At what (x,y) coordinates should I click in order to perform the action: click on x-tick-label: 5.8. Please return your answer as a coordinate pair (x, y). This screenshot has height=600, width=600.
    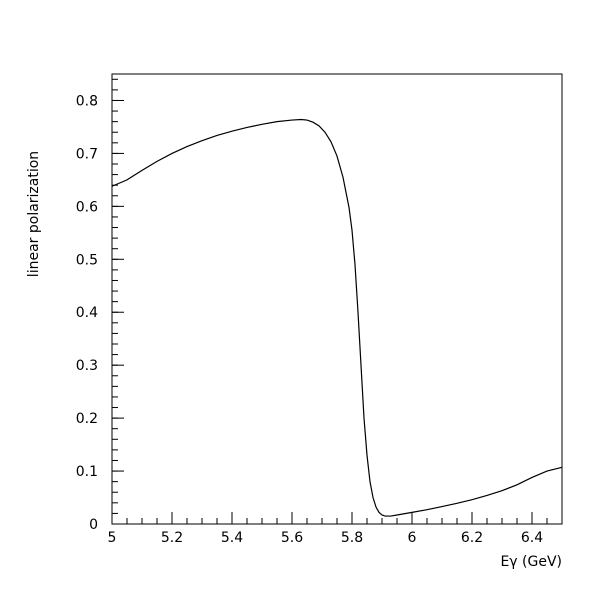
    Looking at the image, I should click on (352, 538).